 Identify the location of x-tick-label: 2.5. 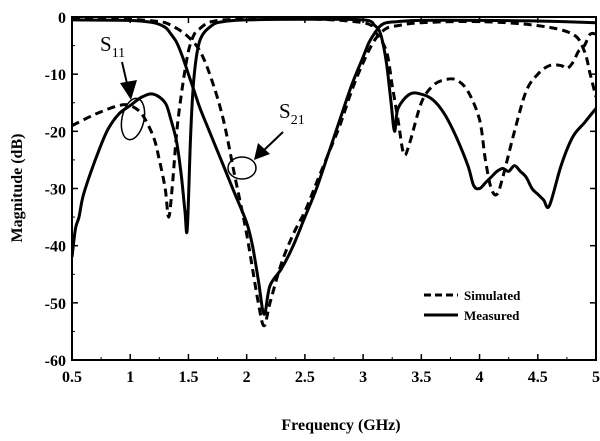
(305, 377).